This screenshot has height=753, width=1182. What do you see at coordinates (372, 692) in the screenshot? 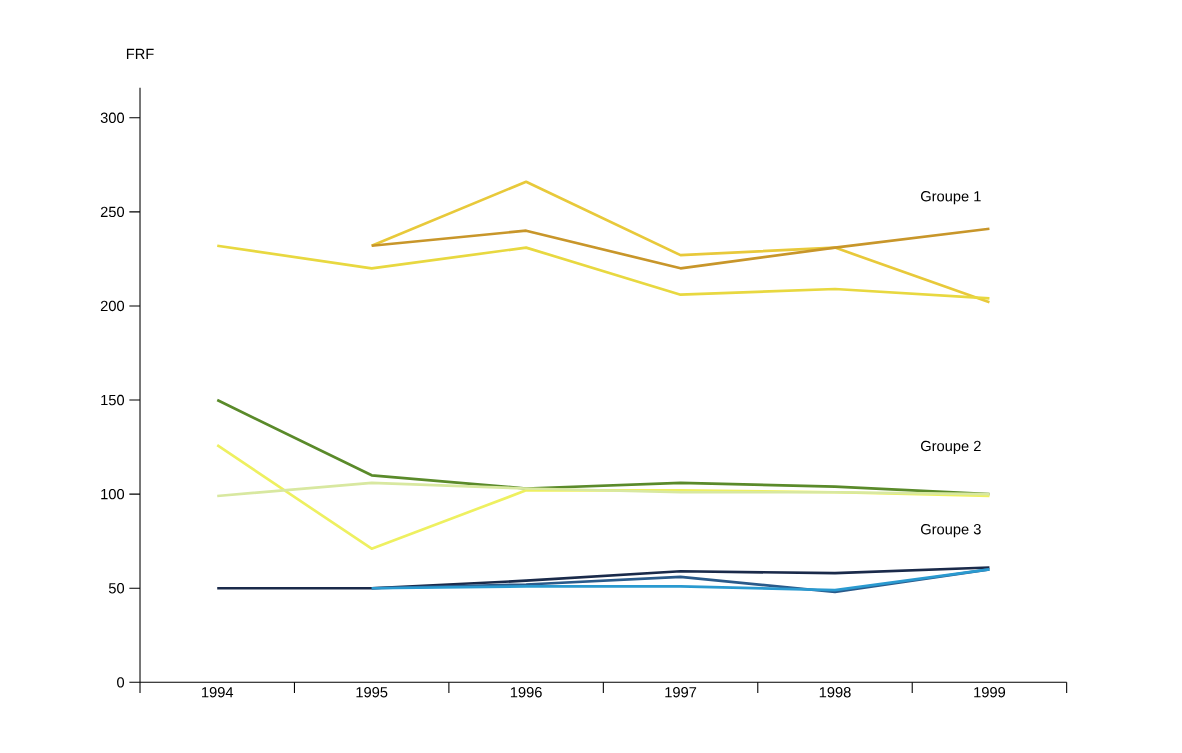
I see `x-tick-label: 1995` at bounding box center [372, 692].